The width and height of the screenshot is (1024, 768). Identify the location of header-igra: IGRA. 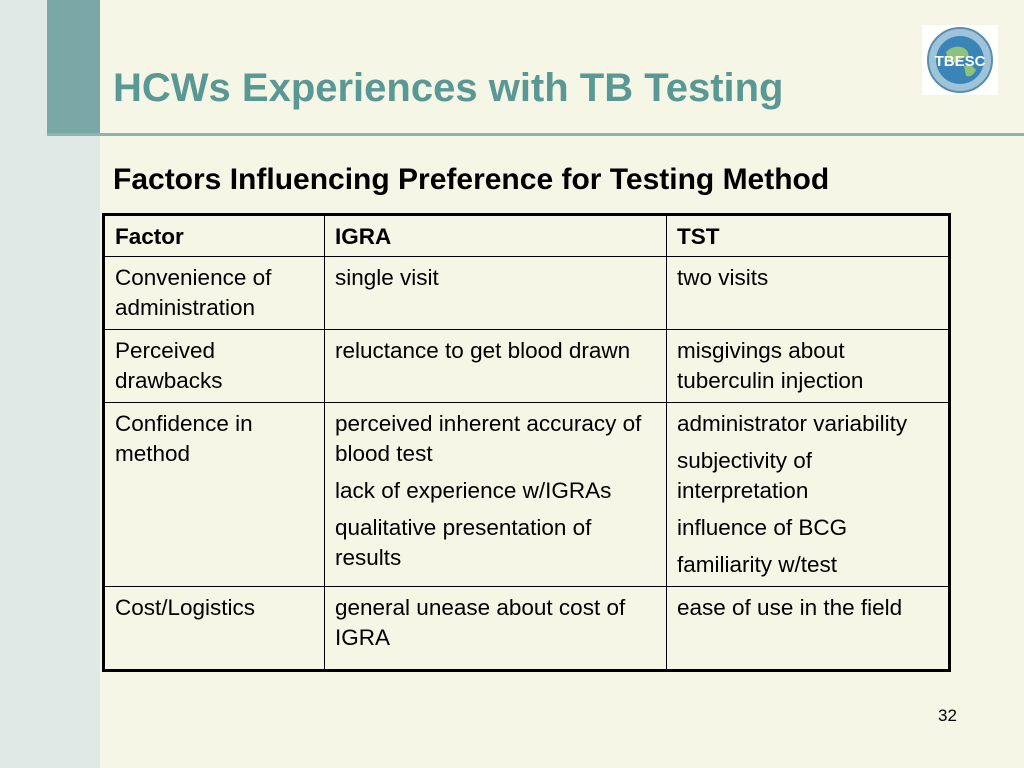
(495, 235).